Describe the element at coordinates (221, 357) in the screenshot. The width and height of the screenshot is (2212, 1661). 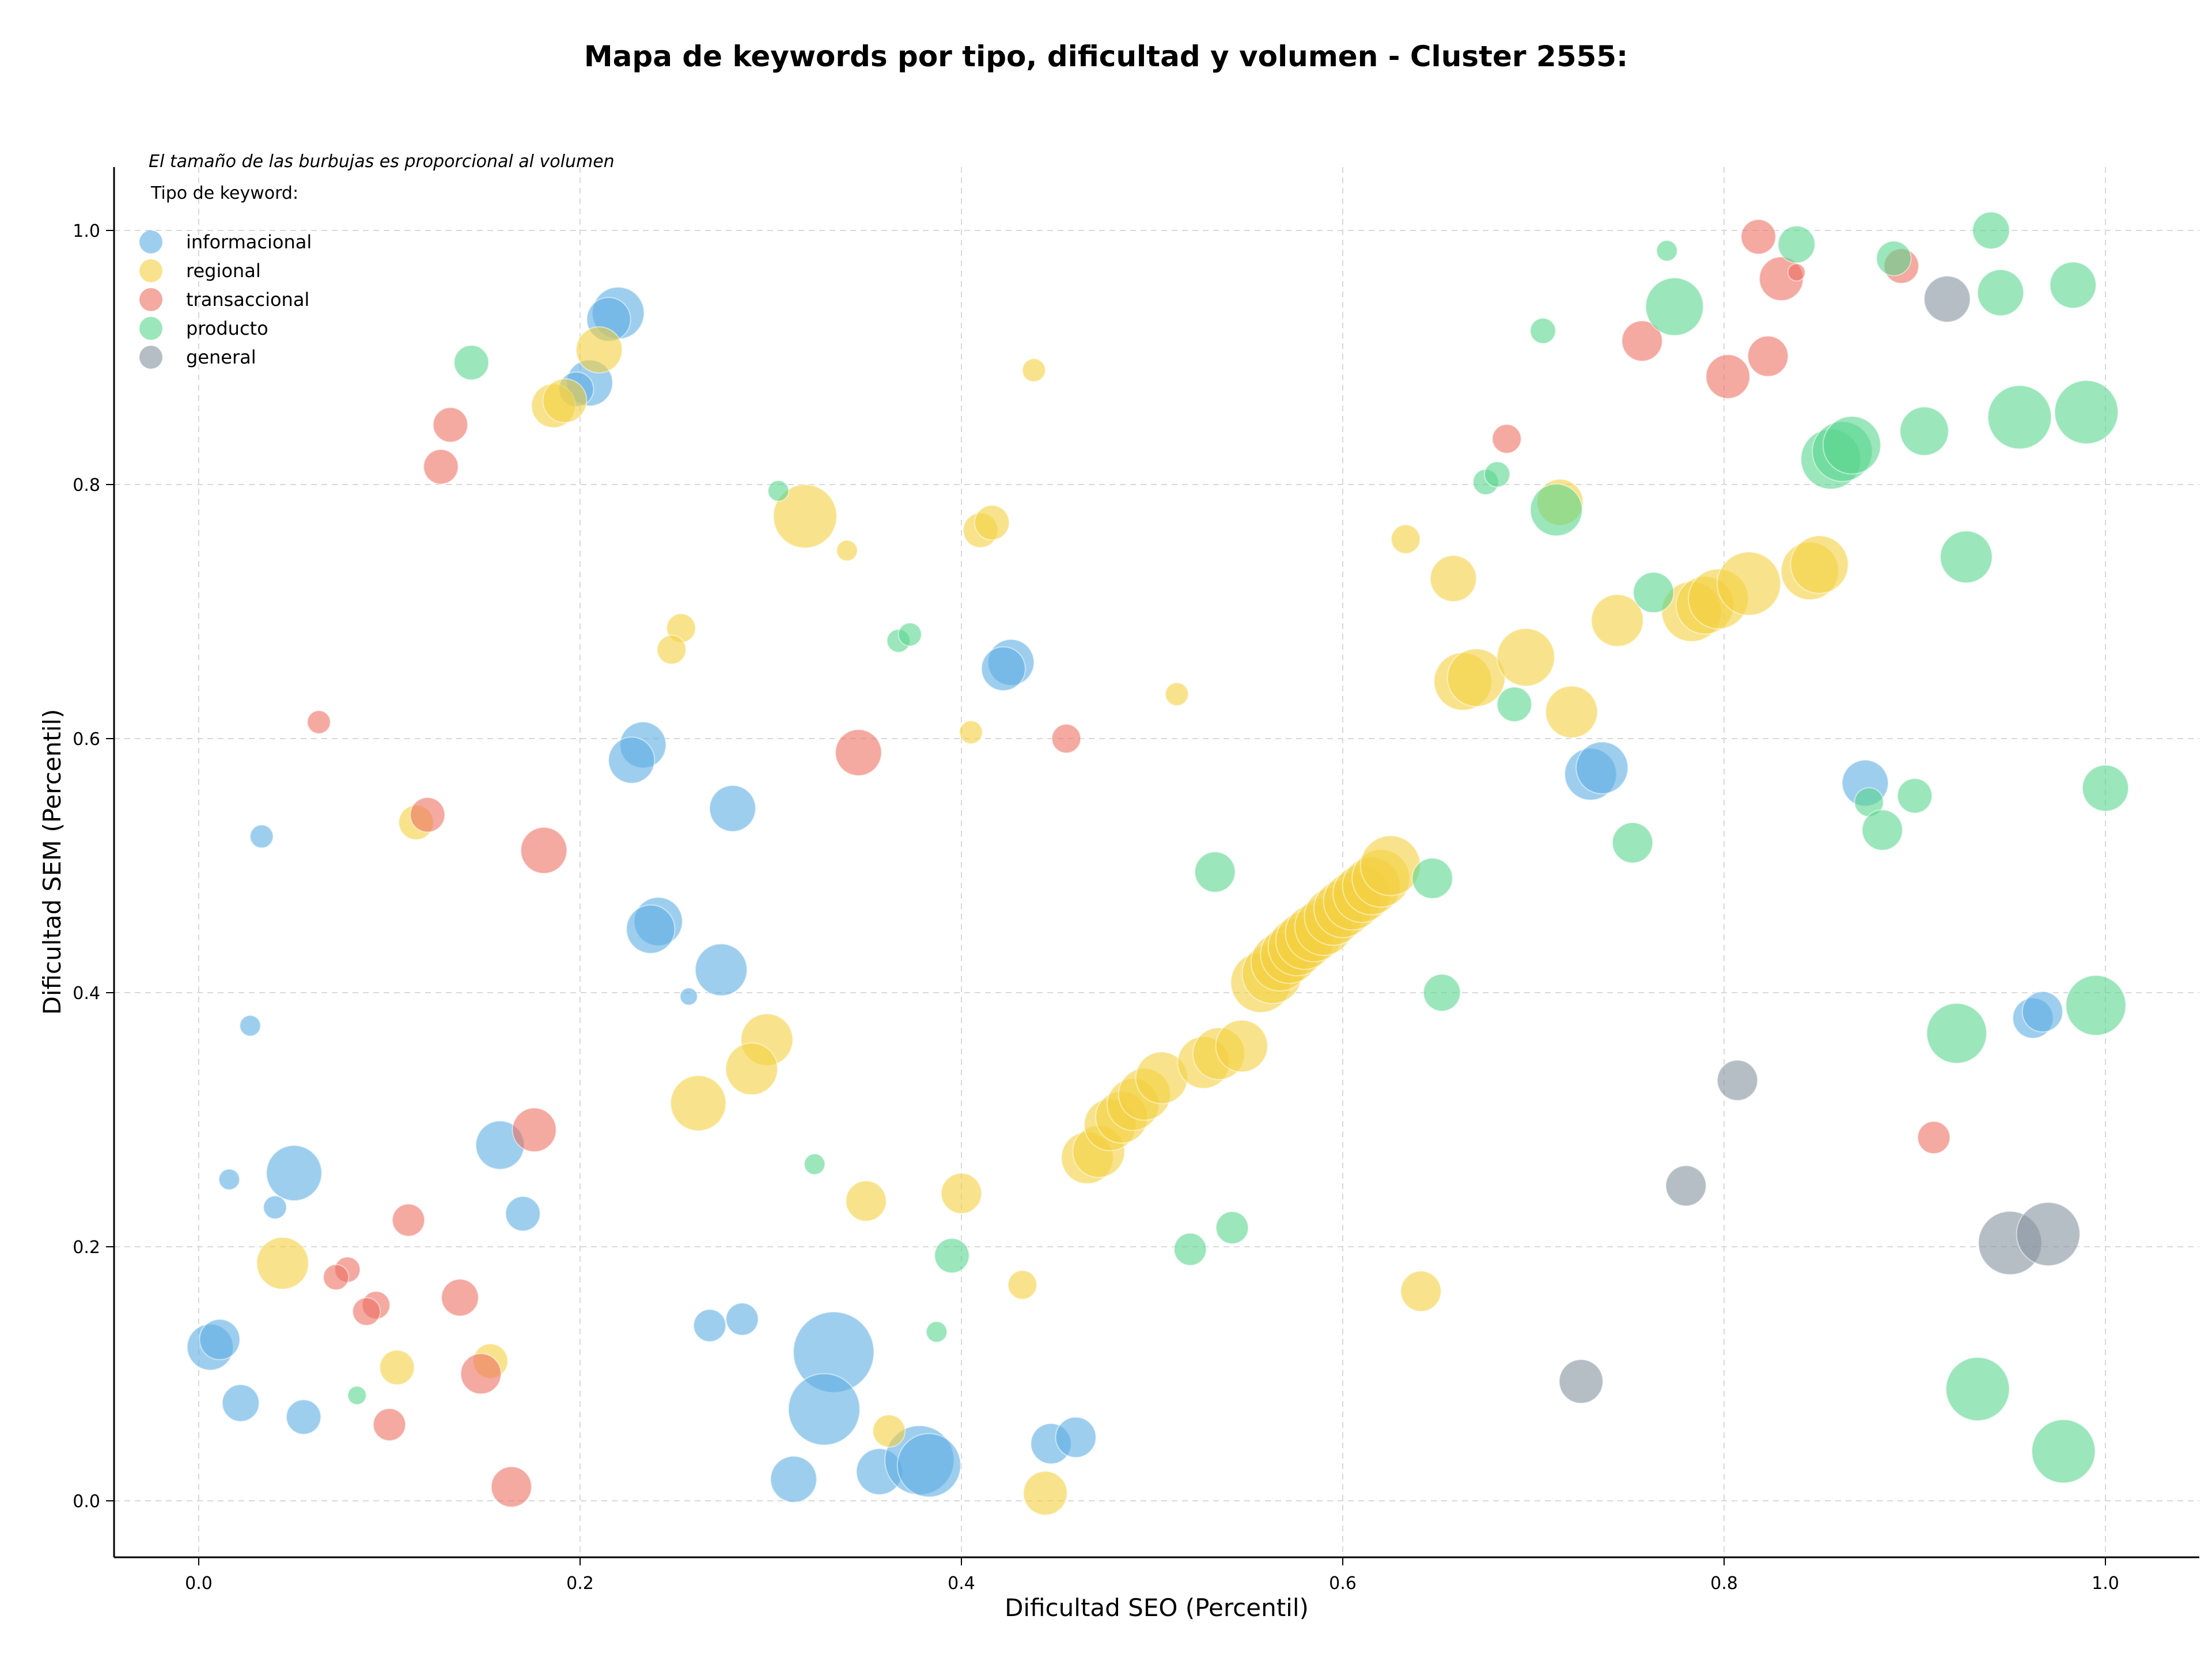
I see `legend-label-general: general` at that location.